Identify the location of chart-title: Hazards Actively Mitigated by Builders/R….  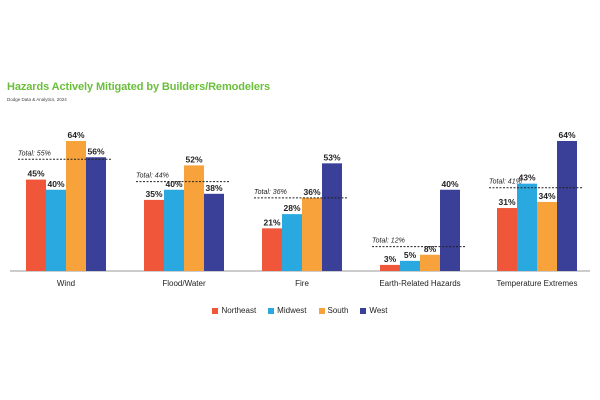
(139, 87).